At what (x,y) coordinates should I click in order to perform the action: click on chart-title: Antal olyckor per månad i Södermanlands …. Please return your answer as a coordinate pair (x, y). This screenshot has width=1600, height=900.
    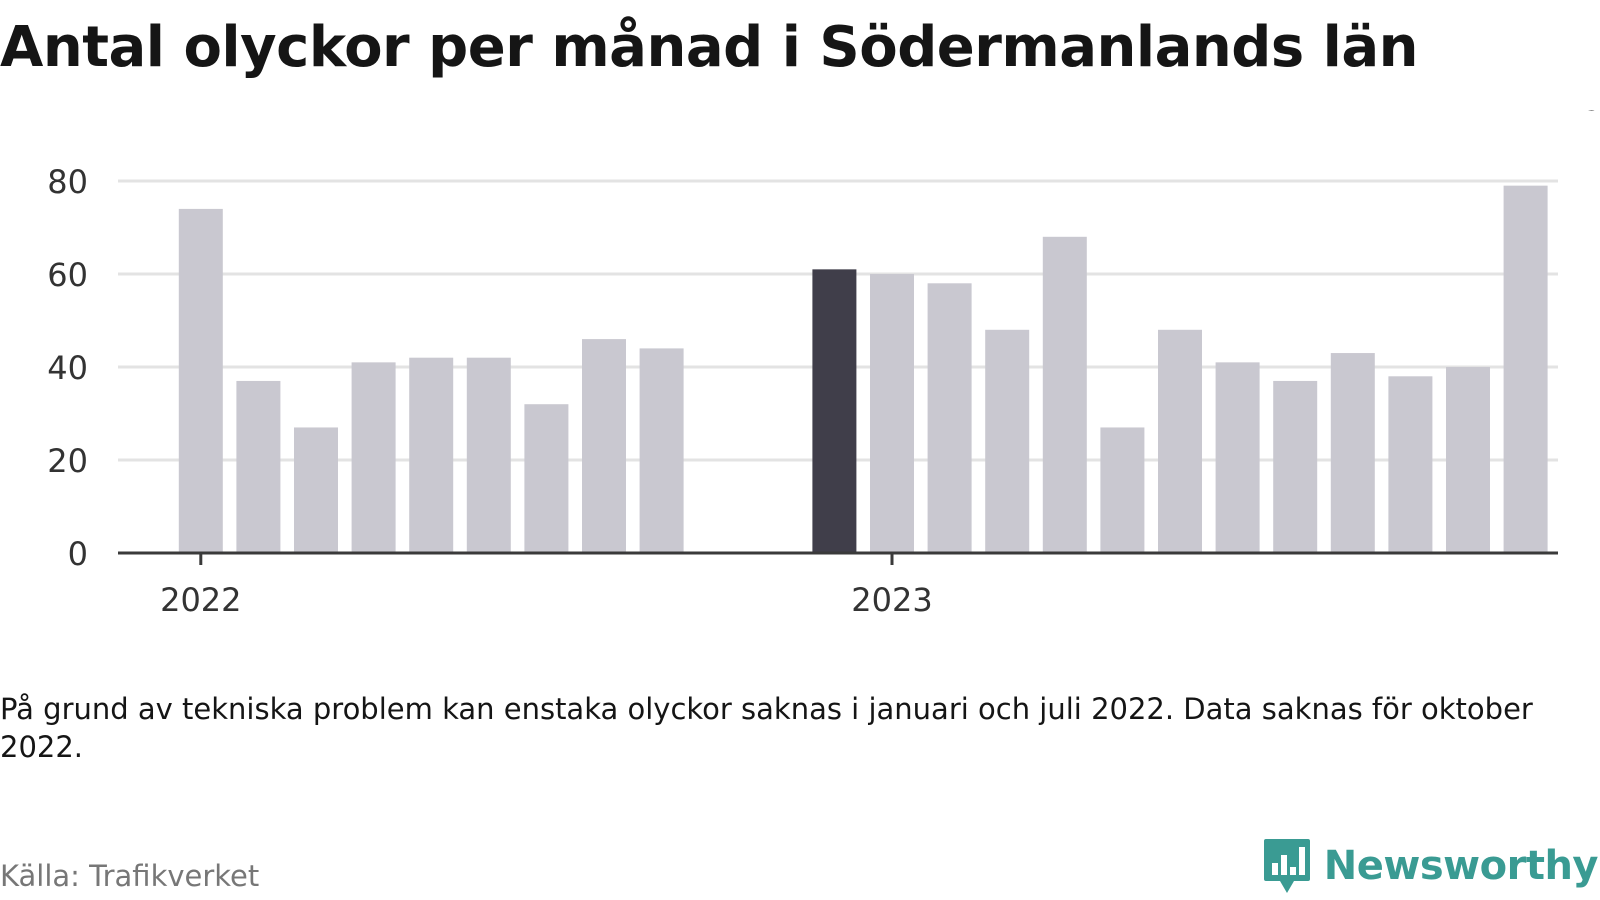
    Looking at the image, I should click on (709, 47).